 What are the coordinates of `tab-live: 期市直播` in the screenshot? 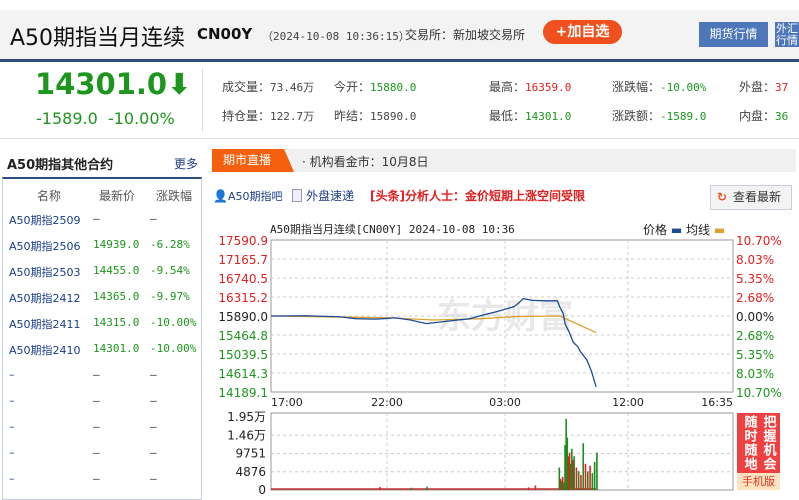 It's located at (253, 160).